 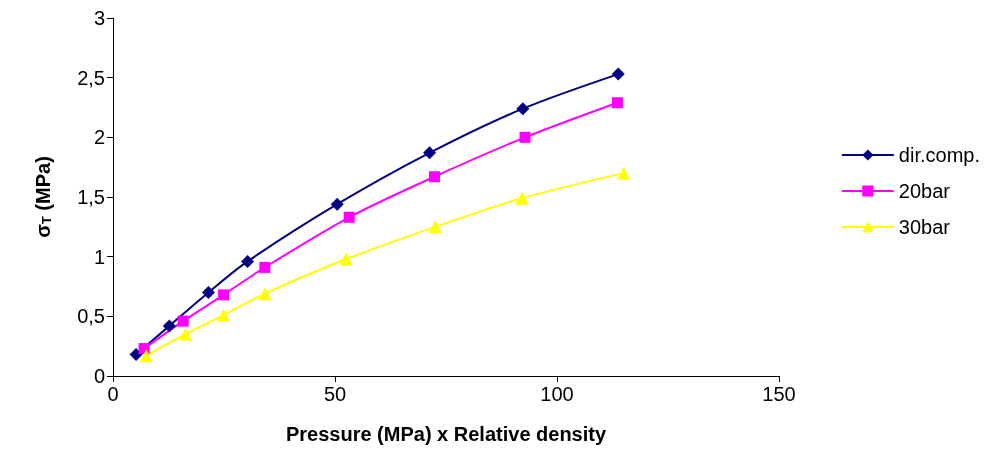 I want to click on y-tick-label: 2,5, so click(x=91, y=77).